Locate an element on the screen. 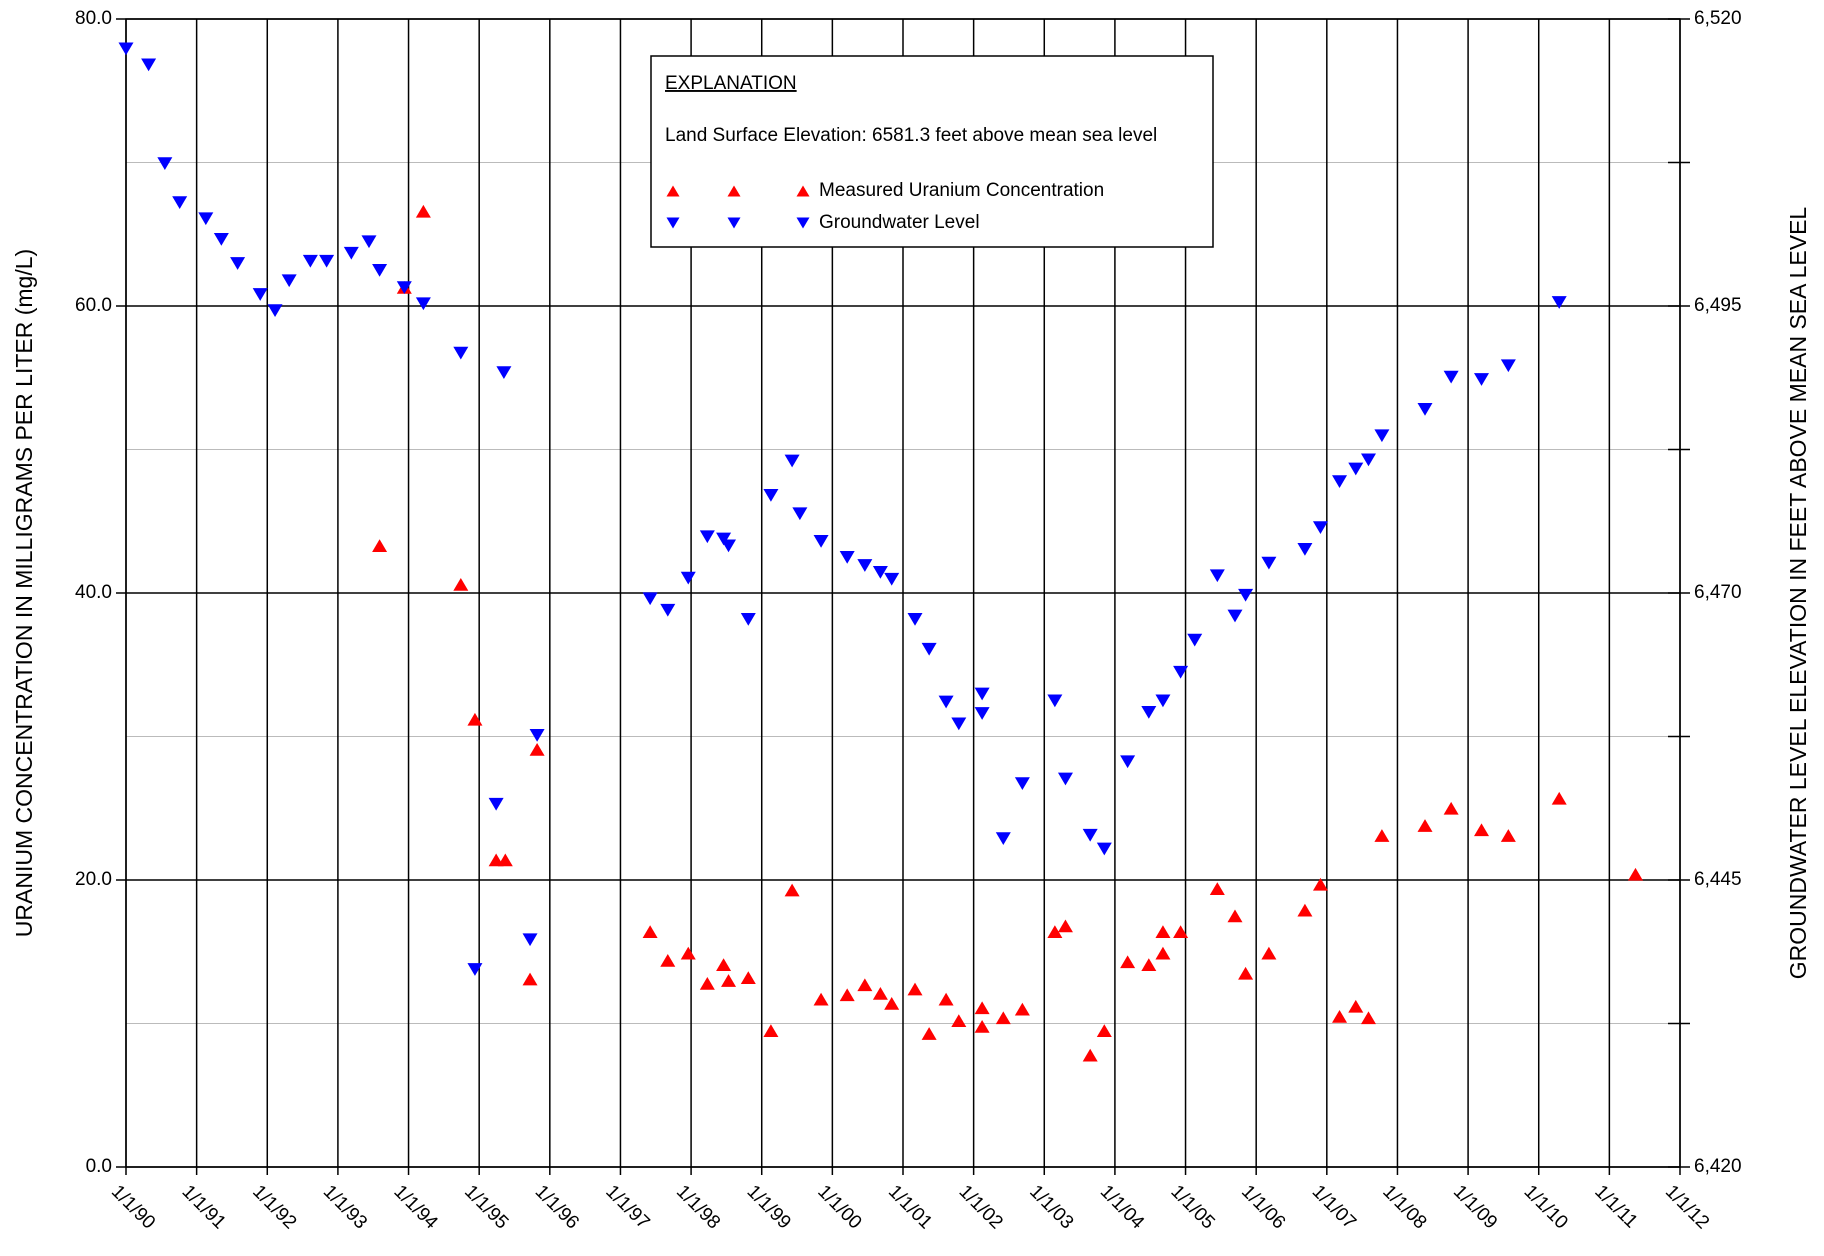  x-tick-label: 1/1/02 is located at coordinates (981, 1207).